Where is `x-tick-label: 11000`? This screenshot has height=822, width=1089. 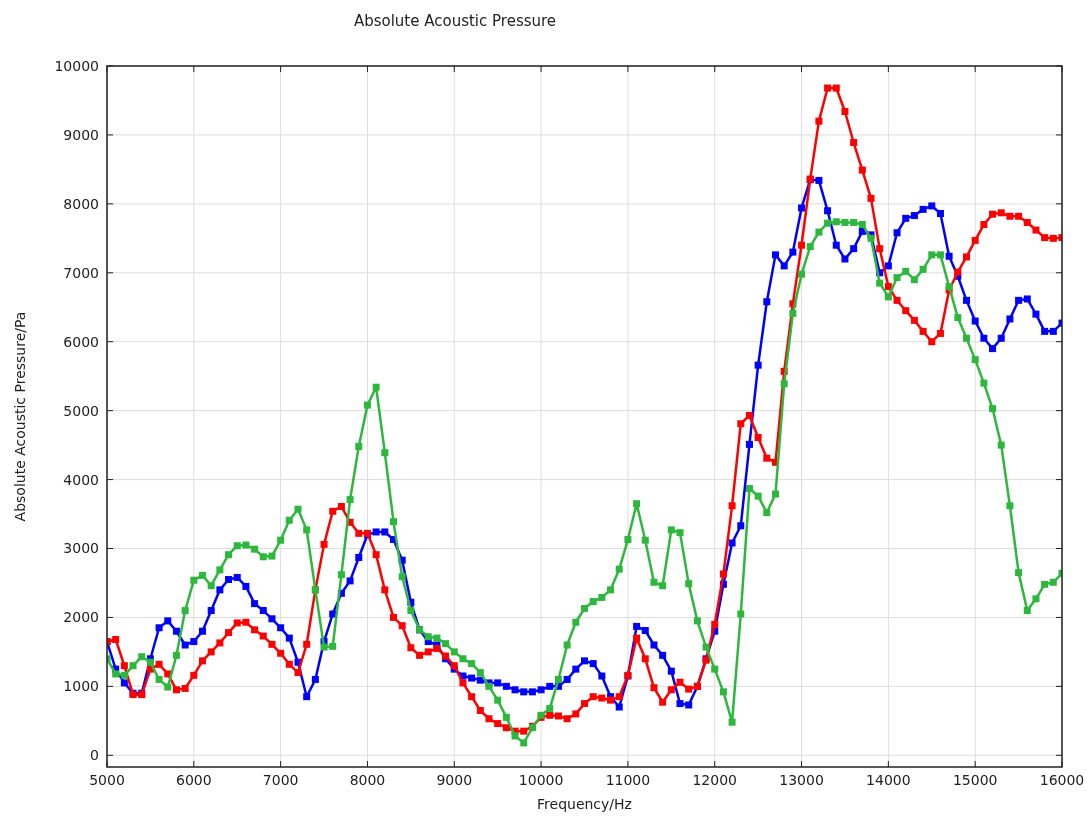
x-tick-label: 11000 is located at coordinates (628, 780).